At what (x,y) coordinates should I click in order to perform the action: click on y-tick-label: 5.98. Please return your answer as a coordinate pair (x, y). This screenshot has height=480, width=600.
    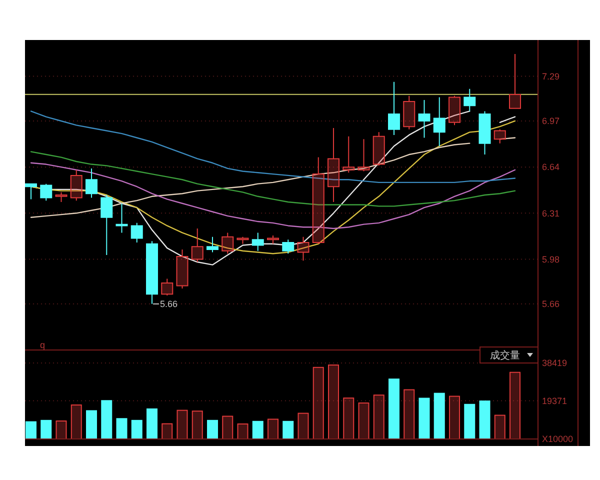
    Looking at the image, I should click on (551, 259).